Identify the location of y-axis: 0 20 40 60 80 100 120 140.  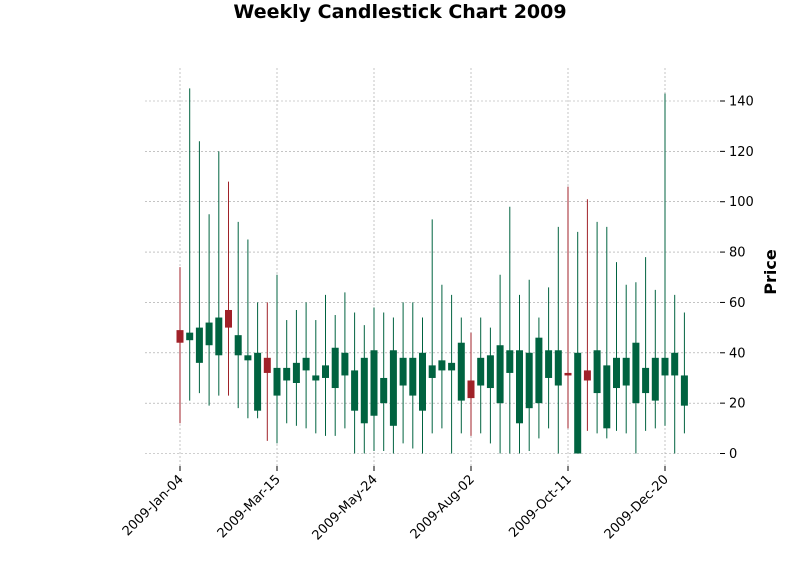
(737, 278).